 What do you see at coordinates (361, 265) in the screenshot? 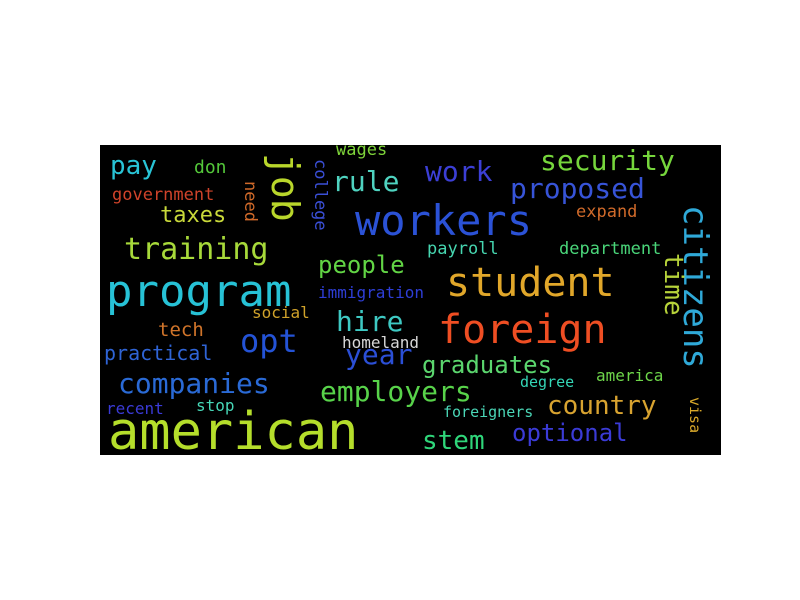
I see `word-people: people` at bounding box center [361, 265].